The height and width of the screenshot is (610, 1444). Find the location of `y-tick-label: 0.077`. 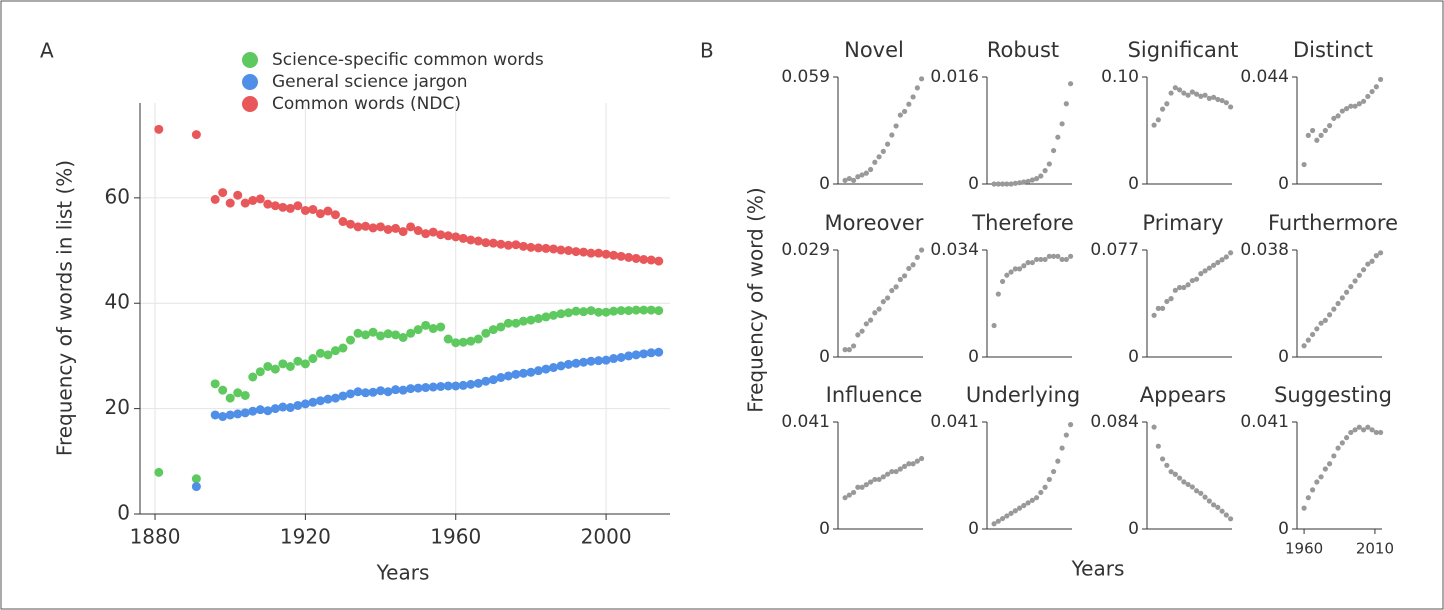

y-tick-label: 0.077 is located at coordinates (1114, 250).